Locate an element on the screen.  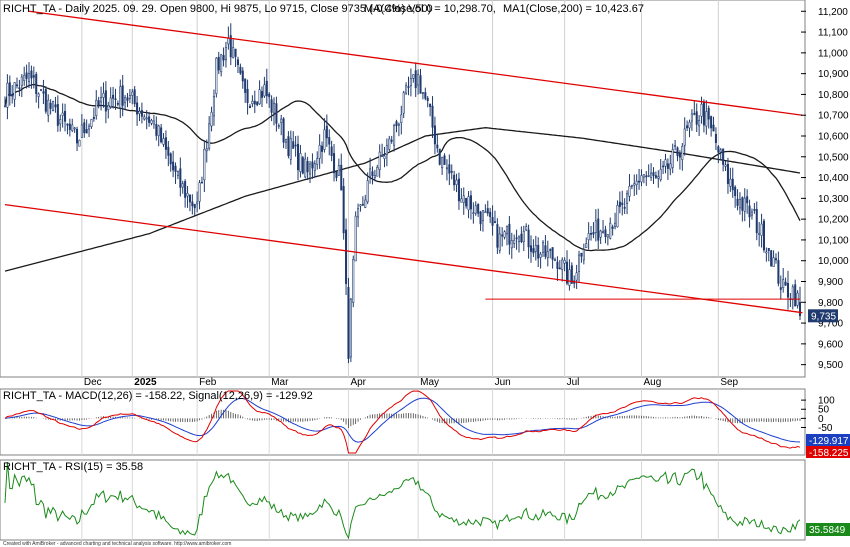
last-price-badge-text: 9,735 is located at coordinates (823, 316).